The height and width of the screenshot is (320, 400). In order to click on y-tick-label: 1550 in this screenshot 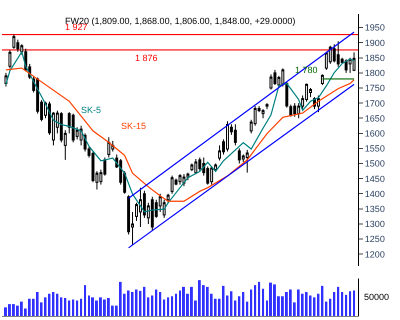, I will do `click(374, 149)`.